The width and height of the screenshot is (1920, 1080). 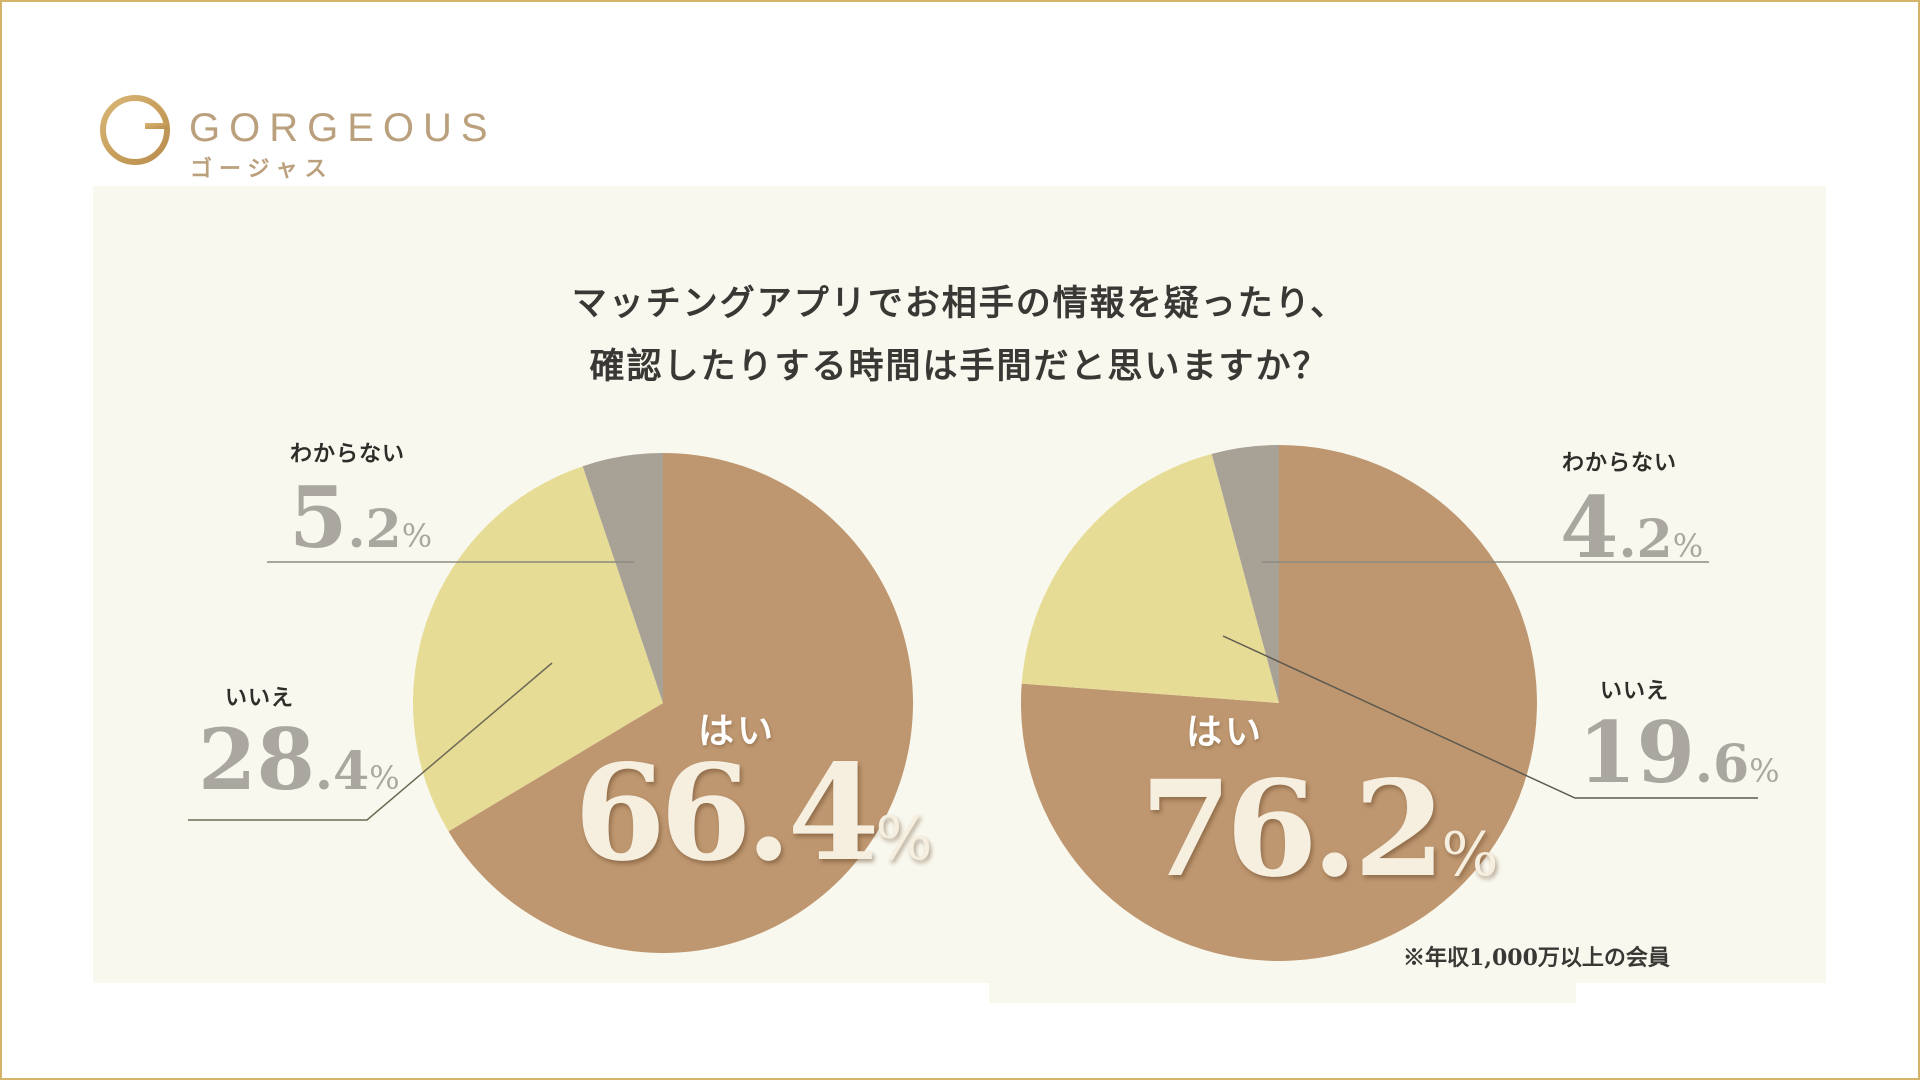 What do you see at coordinates (622, 577) in the screenshot?
I see `left-pie-slice-unknown` at bounding box center [622, 577].